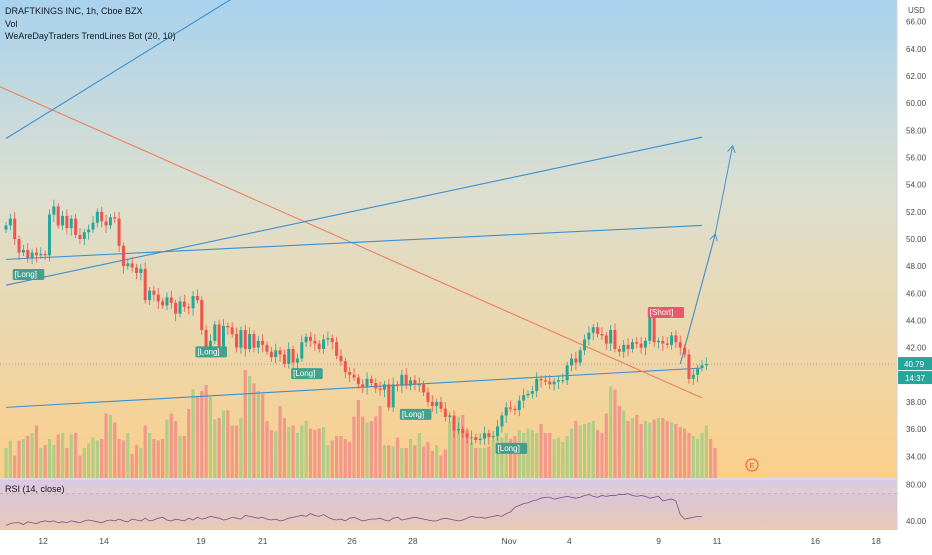 The height and width of the screenshot is (555, 932). Describe the element at coordinates (11, 23) in the screenshot. I see `legend-volume-label: Vol` at that location.